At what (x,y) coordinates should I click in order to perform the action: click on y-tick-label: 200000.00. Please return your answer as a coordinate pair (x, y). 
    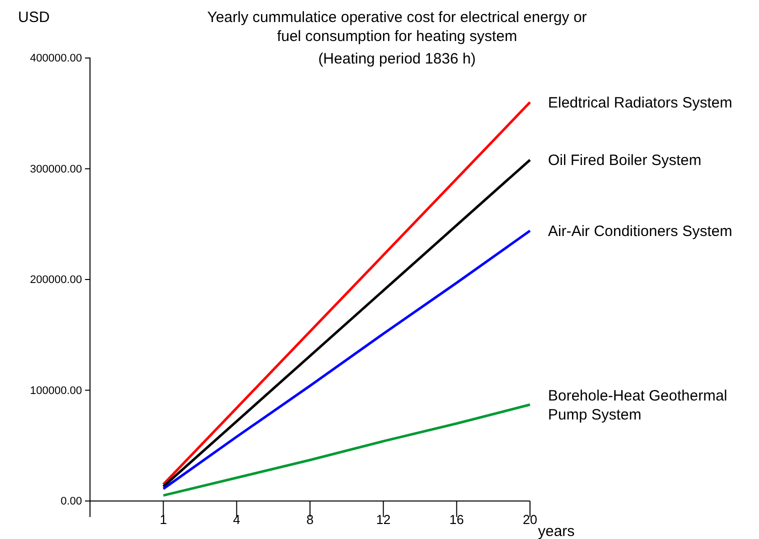
    Looking at the image, I should click on (56, 280).